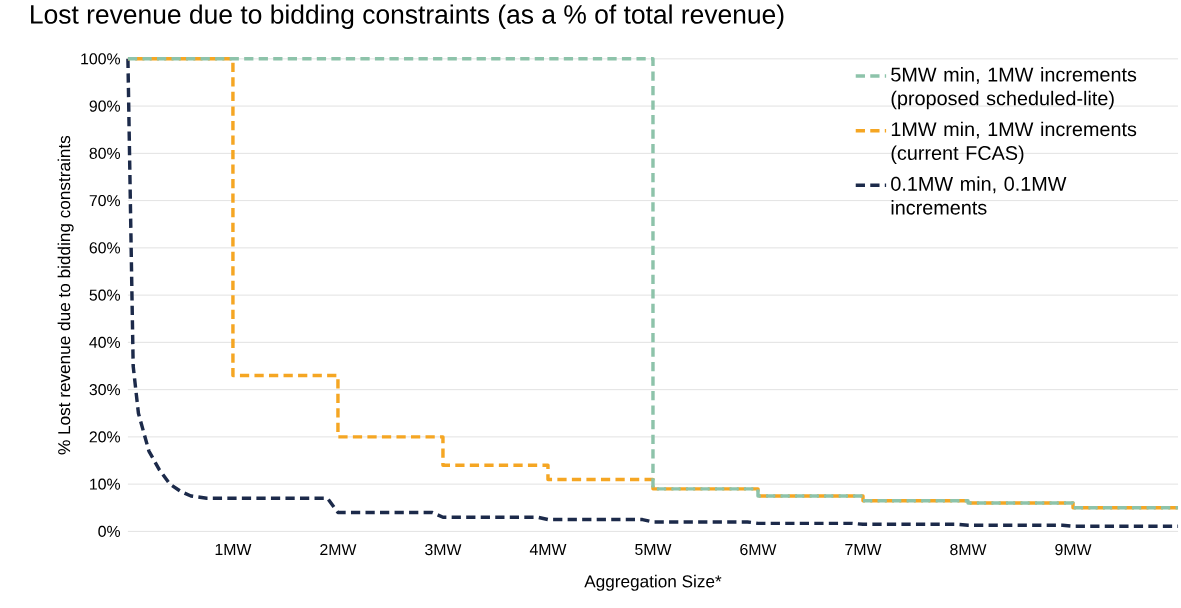 The image size is (1181, 608). Describe the element at coordinates (1014, 143) in the screenshot. I see `legend-label: 1MW min, 1MW increments (current FCAS)` at that location.